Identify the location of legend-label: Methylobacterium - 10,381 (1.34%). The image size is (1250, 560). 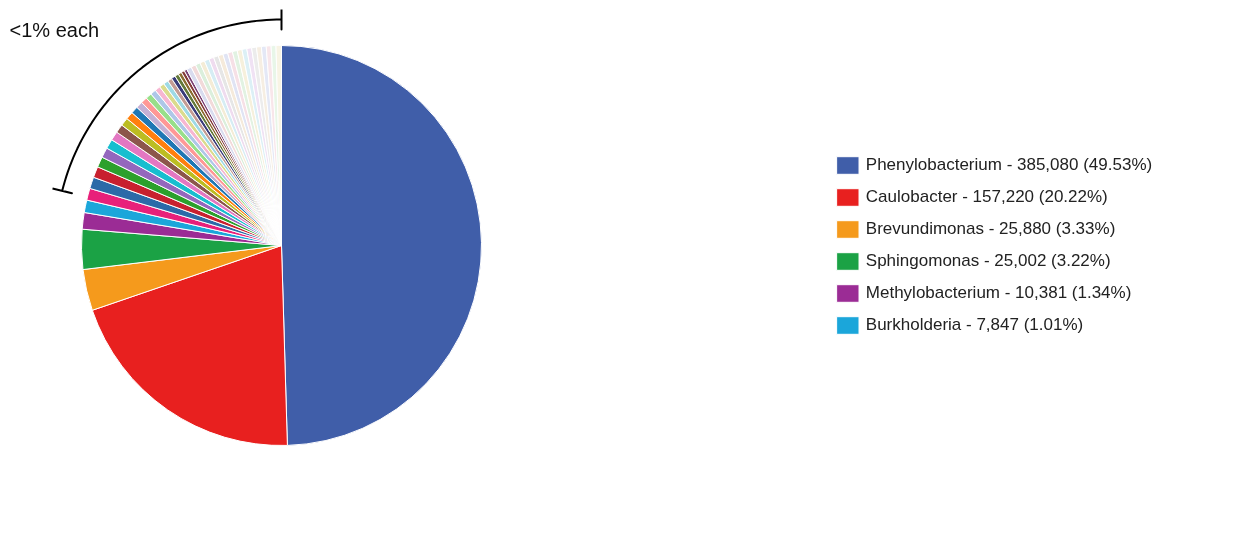
(998, 293).